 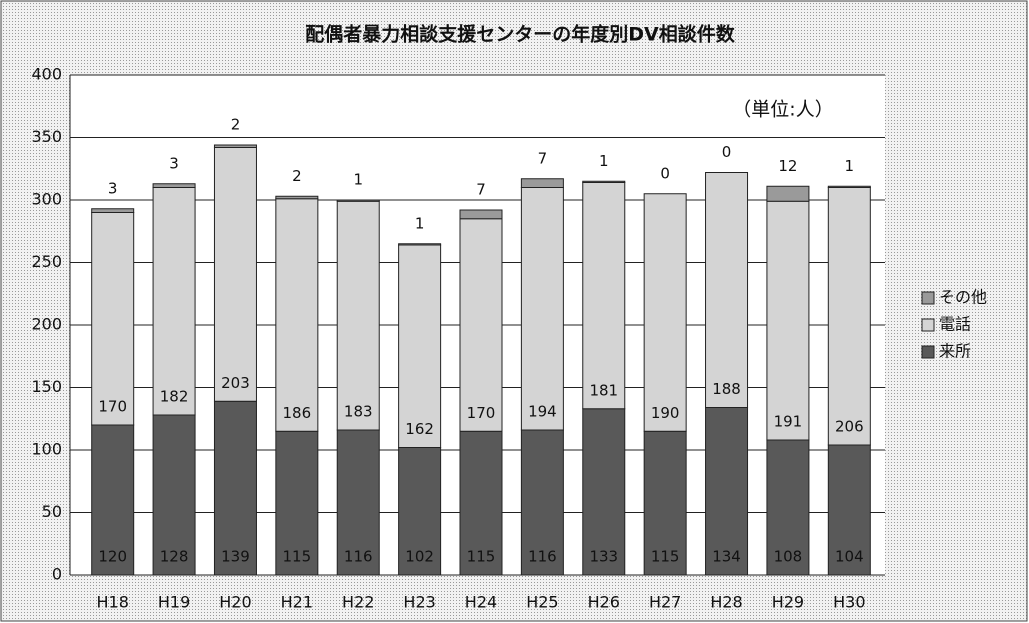 I want to click on data-label: 120, so click(x=112, y=557).